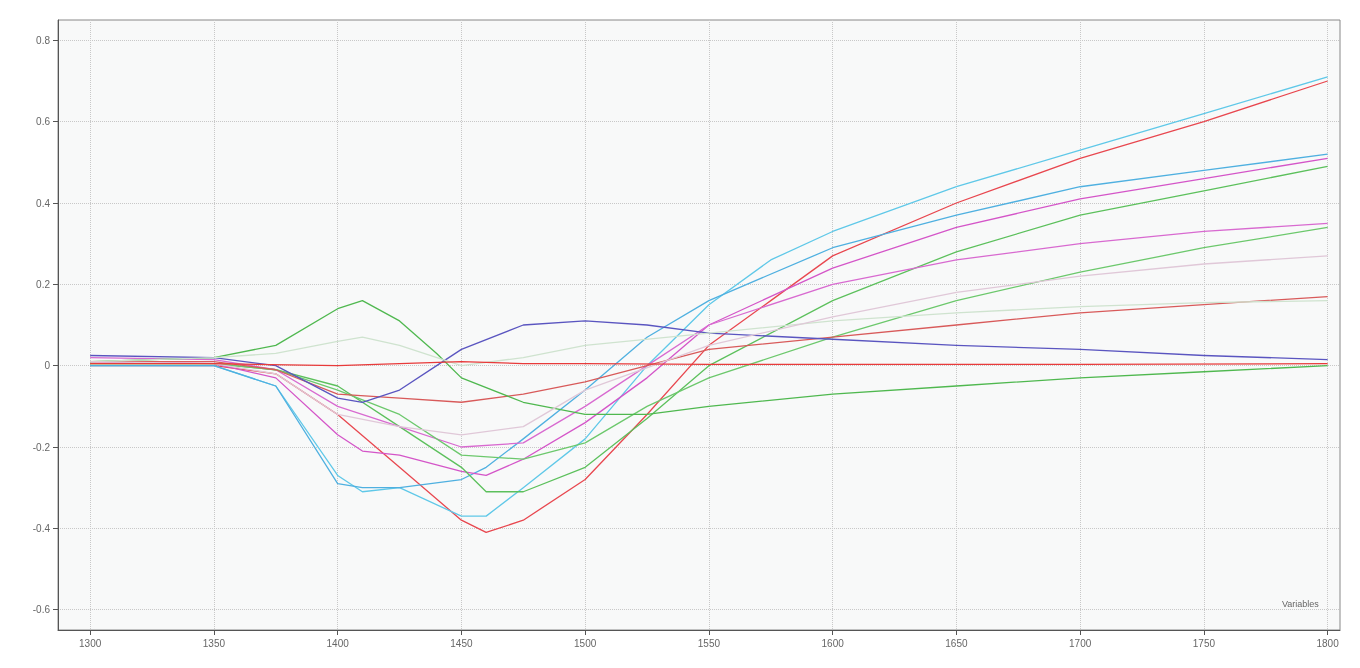  I want to click on y-tick-label: 0, so click(47, 366).